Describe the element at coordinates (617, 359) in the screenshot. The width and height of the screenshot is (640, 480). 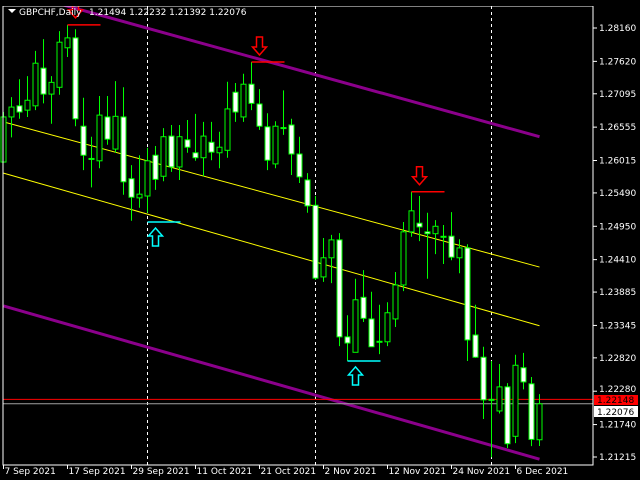
I see `price-tick-label: 1.22820` at that location.